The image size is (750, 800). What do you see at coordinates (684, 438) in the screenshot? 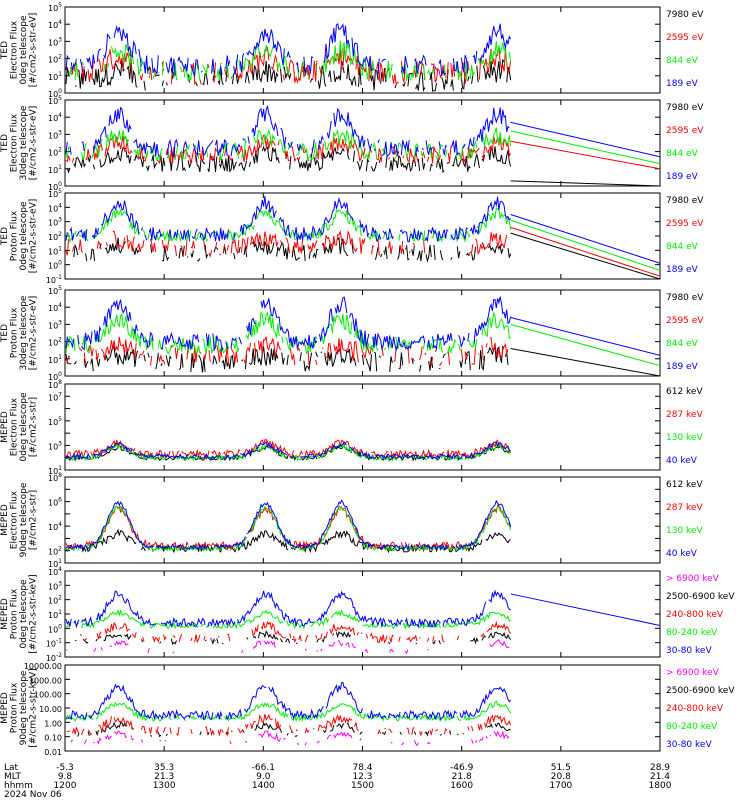
I see `legend-entry: 130 keV` at bounding box center [684, 438].